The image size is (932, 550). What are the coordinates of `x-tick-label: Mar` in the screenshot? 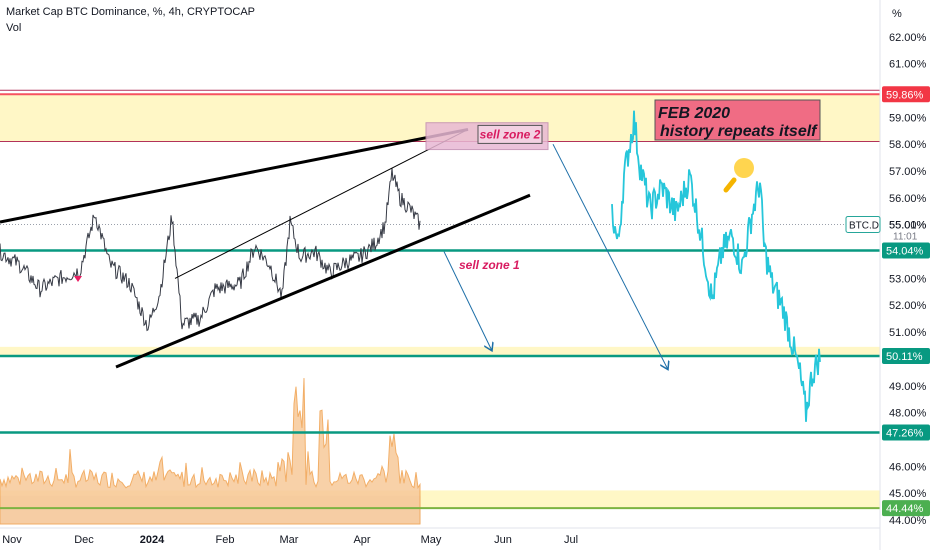 It's located at (289, 540).